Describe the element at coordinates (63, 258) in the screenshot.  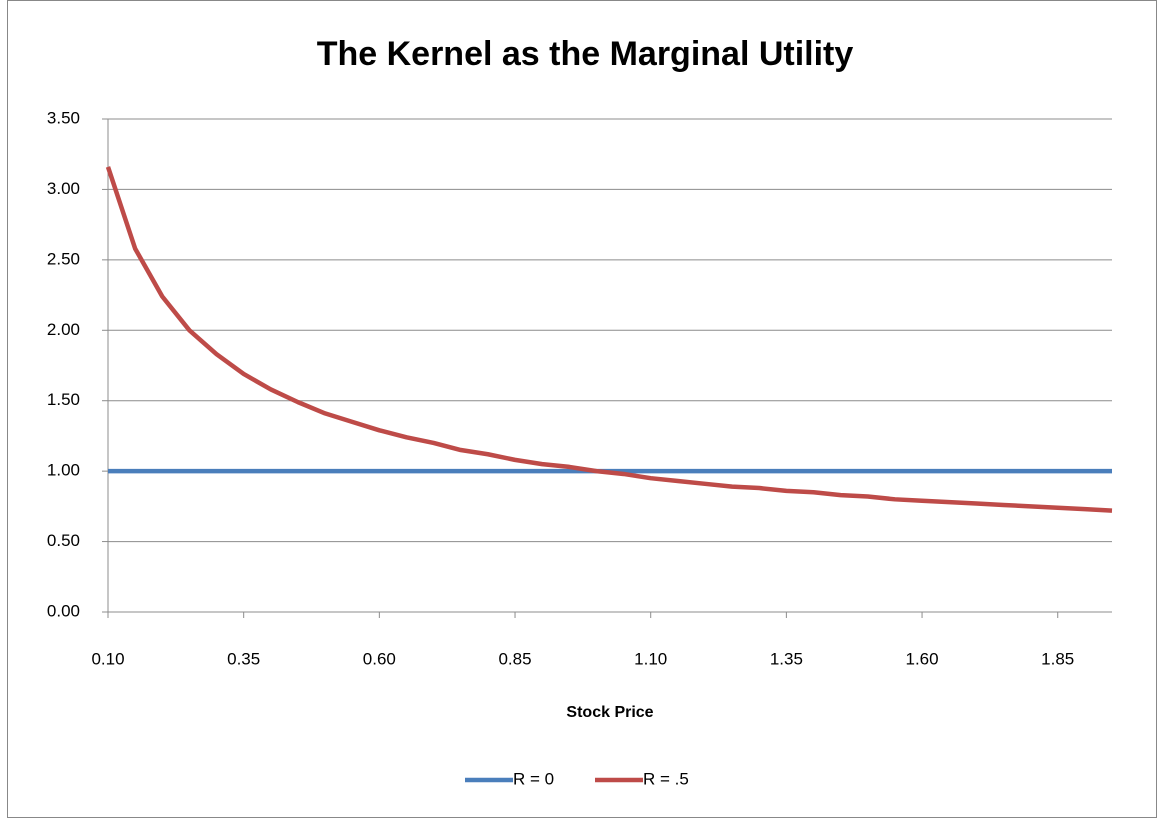
I see `y-tick-label: 2.50` at that location.